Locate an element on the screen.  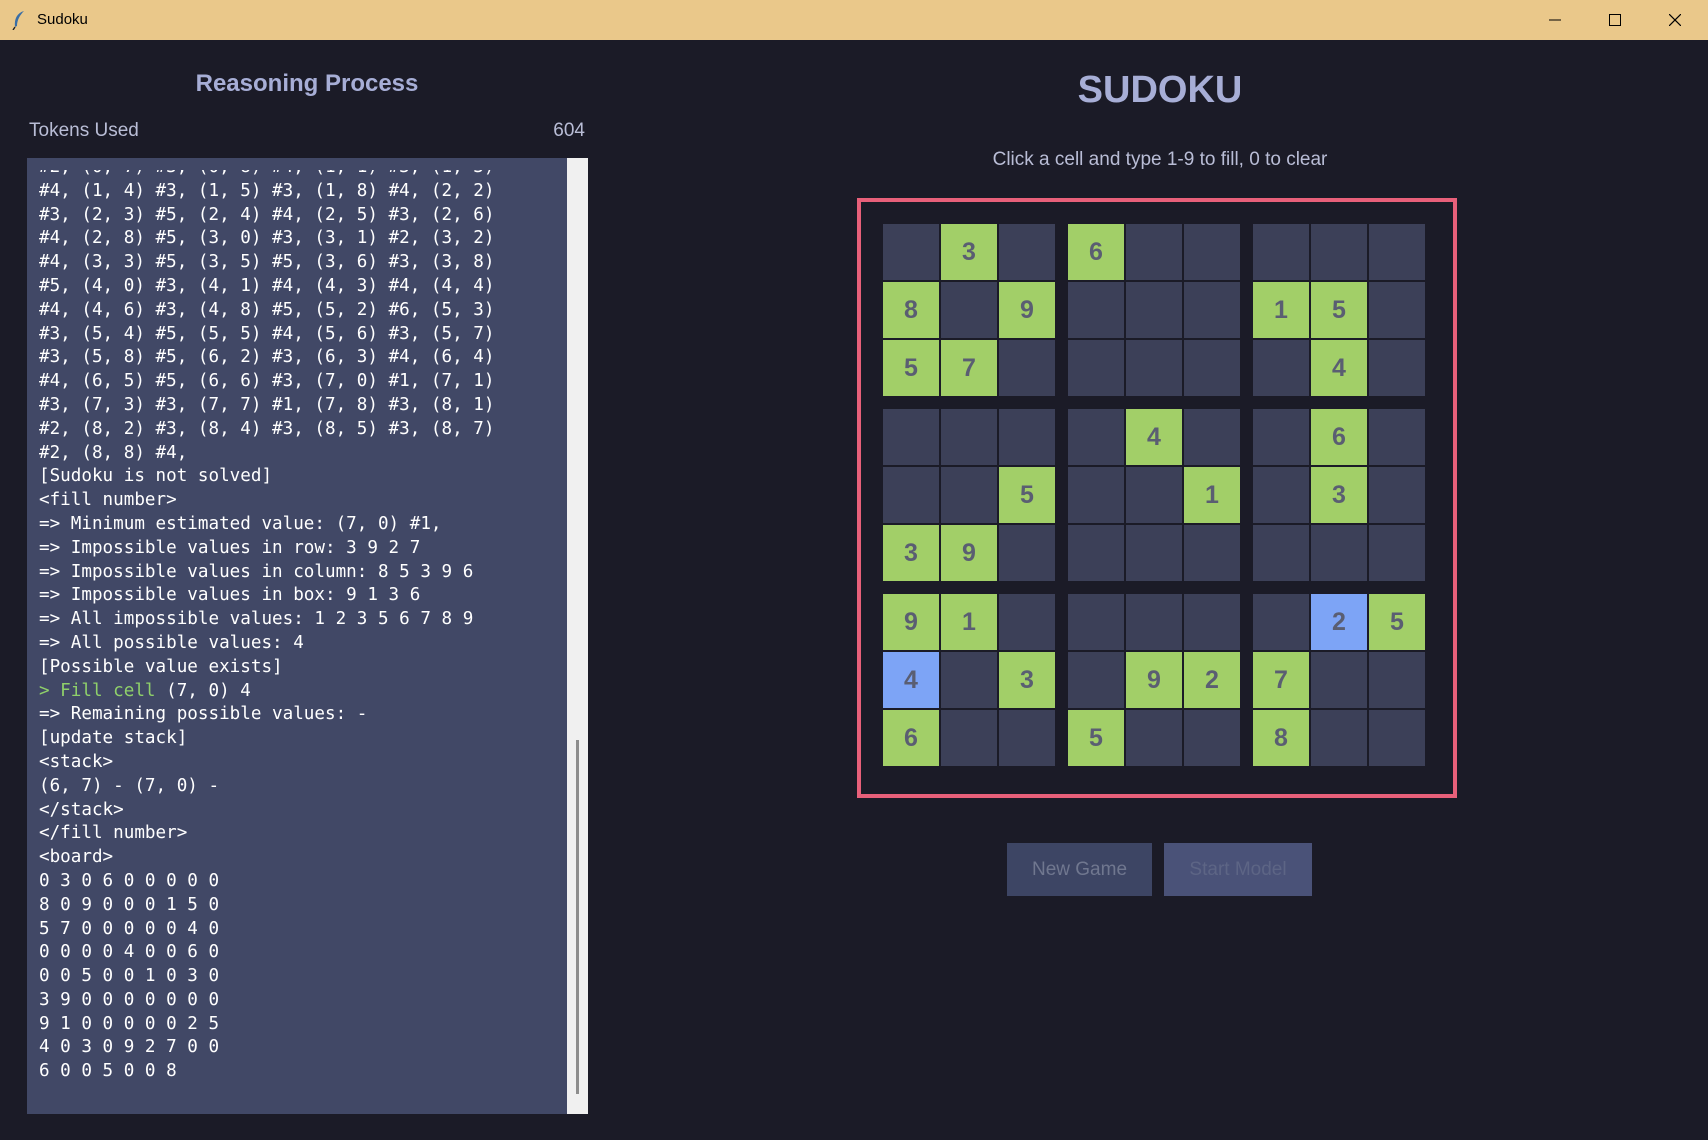
minimize-button is located at coordinates (1555, 20).